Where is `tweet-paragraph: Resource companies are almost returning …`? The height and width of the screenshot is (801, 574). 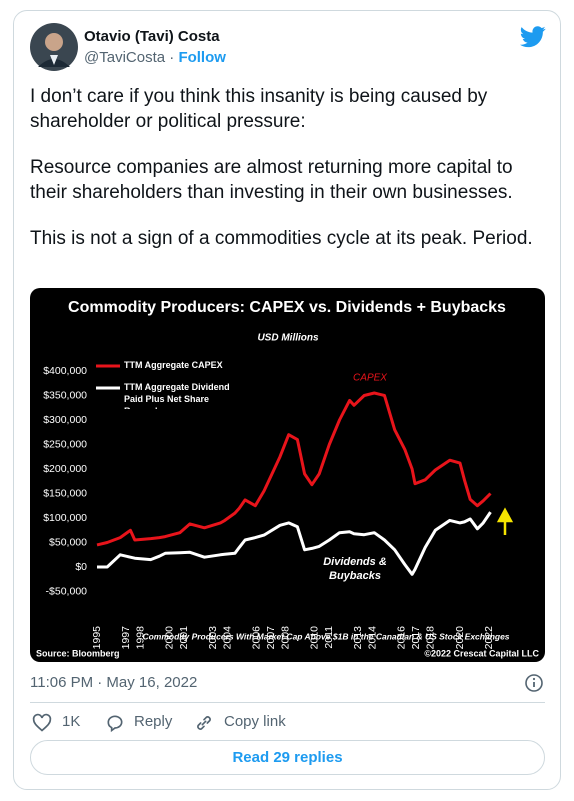
tweet-paragraph: Resource companies are almost returning … is located at coordinates (271, 180).